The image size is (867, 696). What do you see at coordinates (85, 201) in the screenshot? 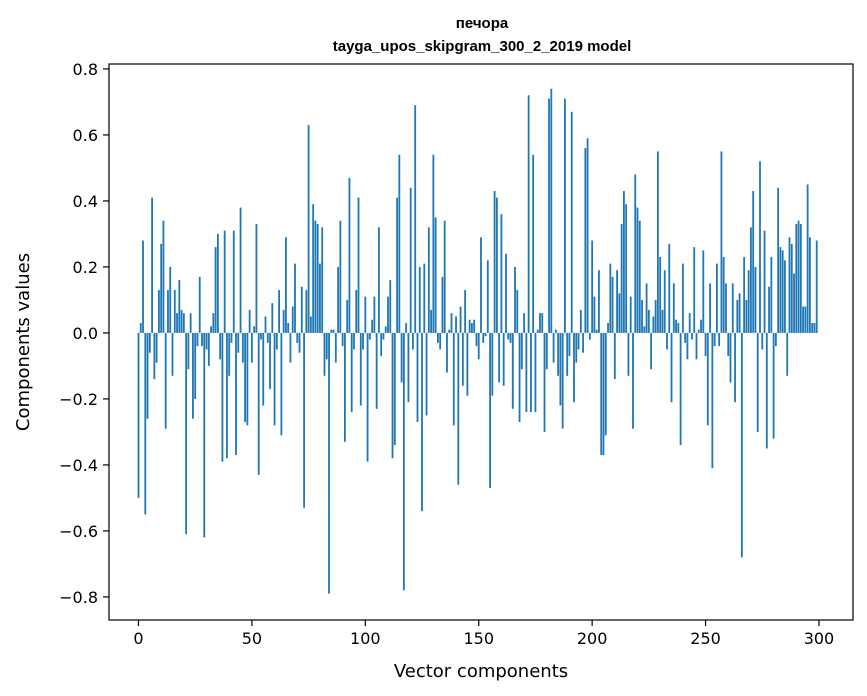
I see `y-tick-label: 0.4` at bounding box center [85, 201].